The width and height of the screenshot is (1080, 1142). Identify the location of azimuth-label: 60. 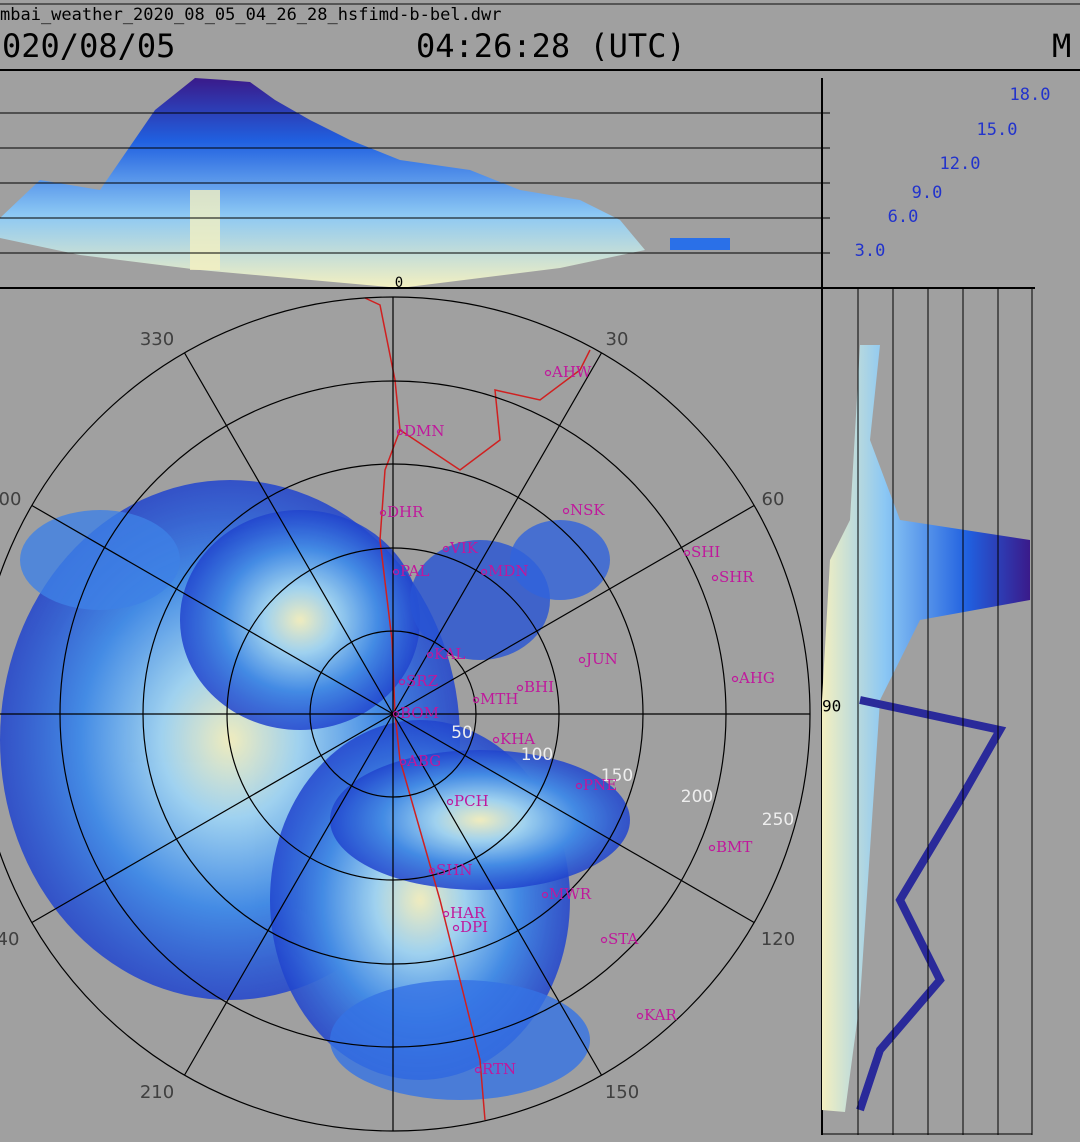
(773, 499).